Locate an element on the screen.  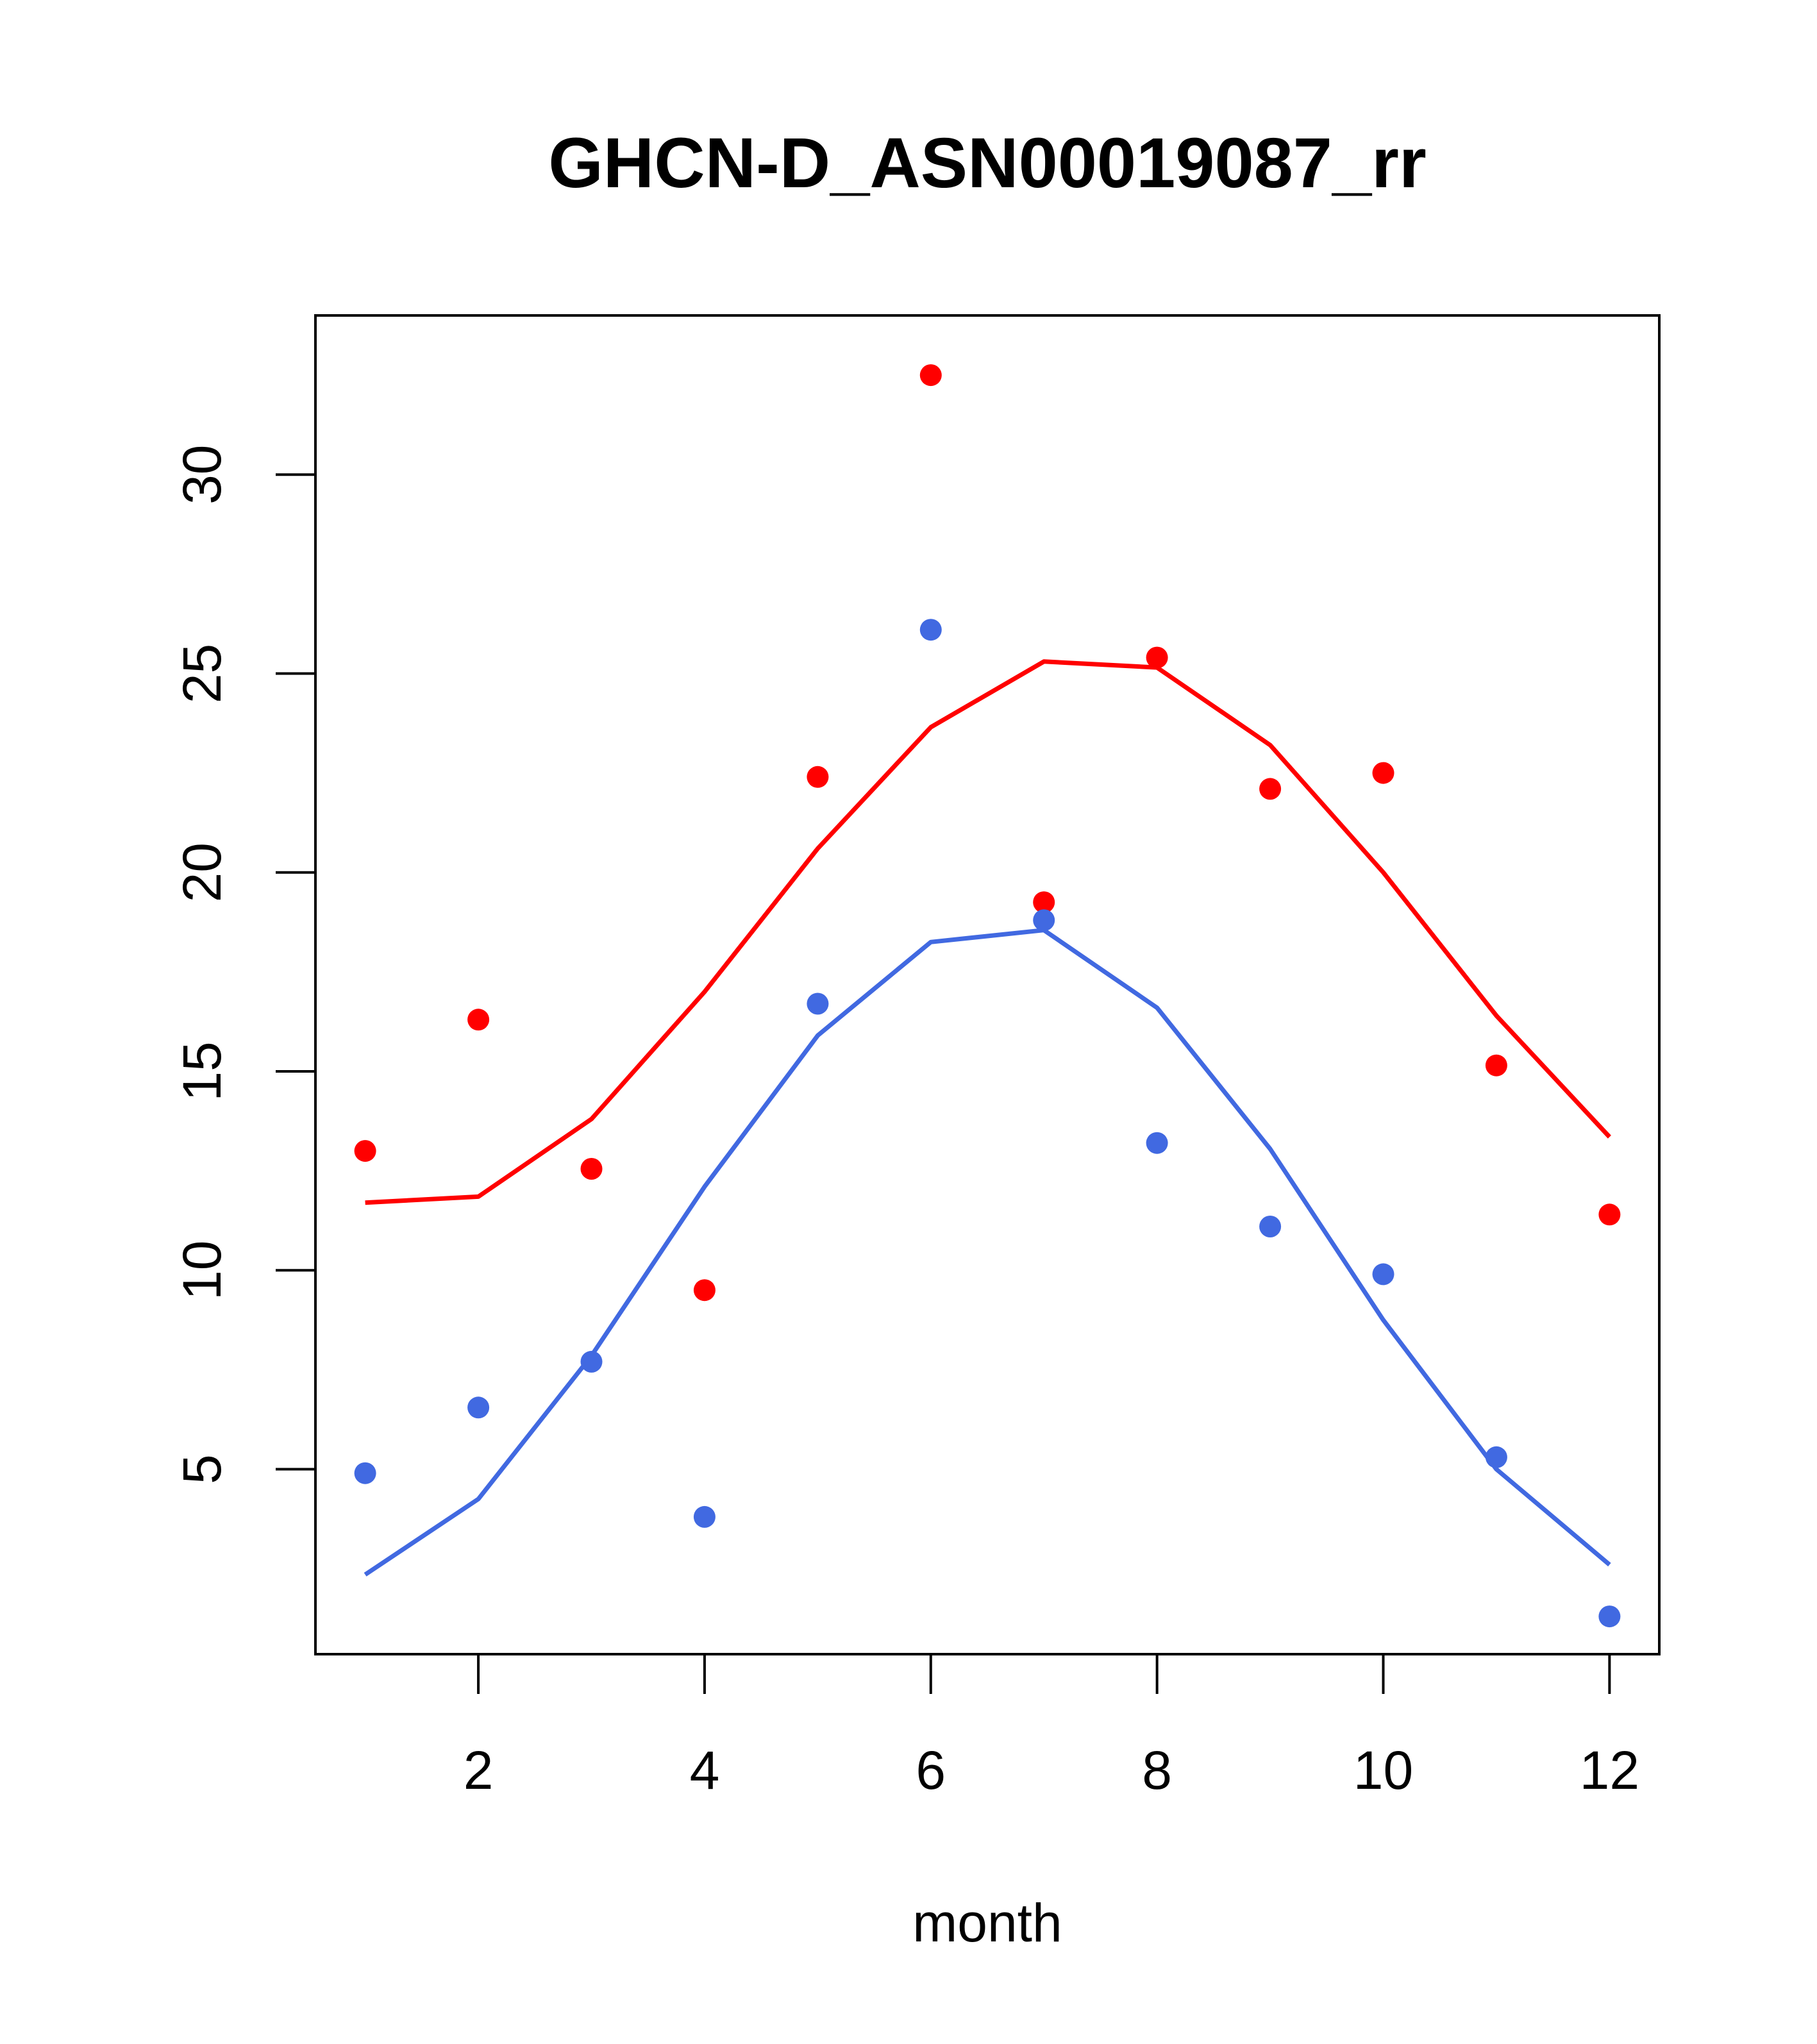
y-tick-label: 10 is located at coordinates (202, 1270).